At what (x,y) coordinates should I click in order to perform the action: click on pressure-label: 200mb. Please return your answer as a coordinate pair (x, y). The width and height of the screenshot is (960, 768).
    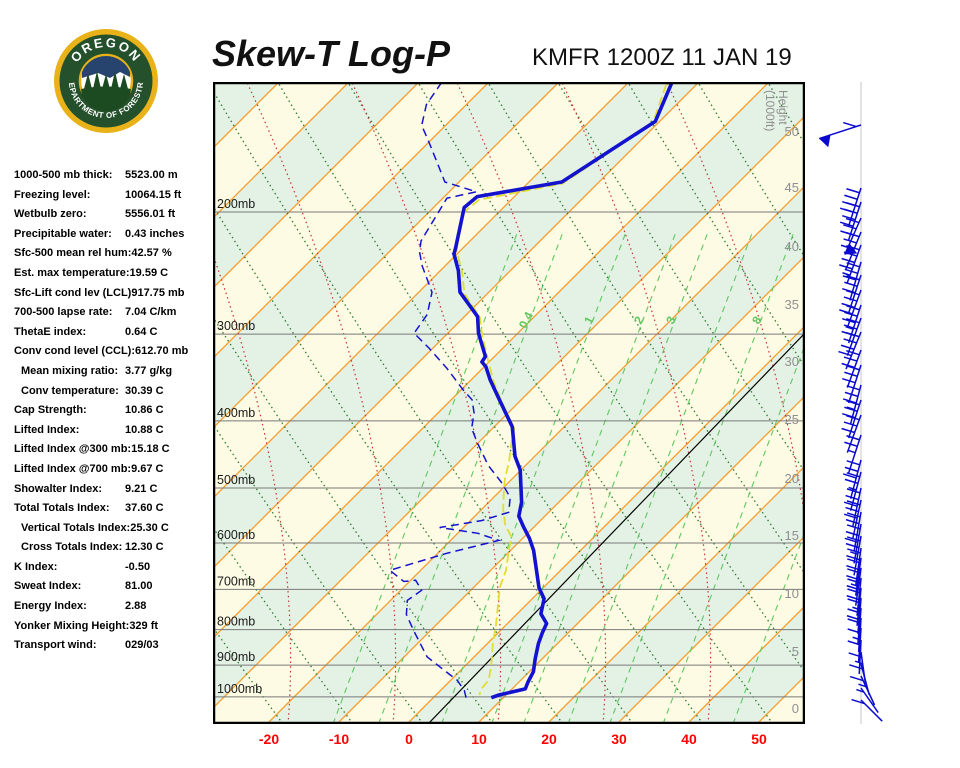
    Looking at the image, I should click on (236, 204).